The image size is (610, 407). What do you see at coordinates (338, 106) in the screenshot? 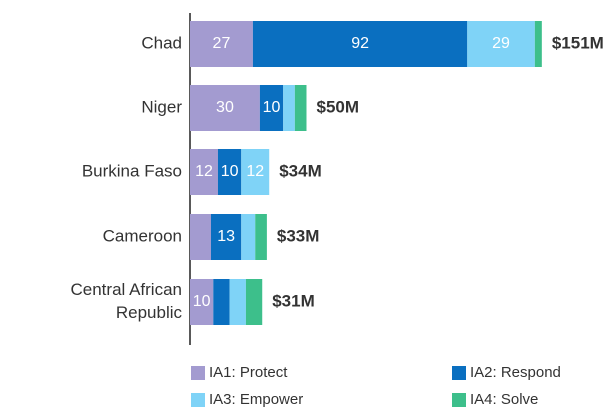
I see `total-label: $50M` at bounding box center [338, 106].